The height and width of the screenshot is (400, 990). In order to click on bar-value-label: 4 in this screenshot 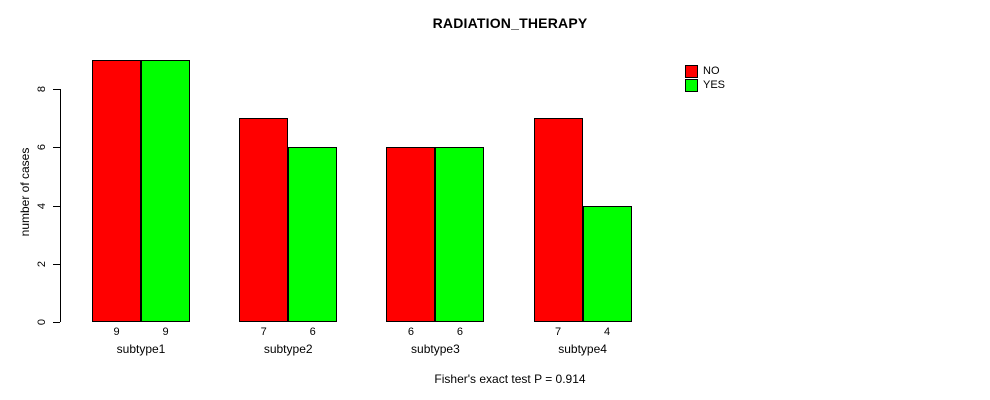, I will do `click(607, 332)`.